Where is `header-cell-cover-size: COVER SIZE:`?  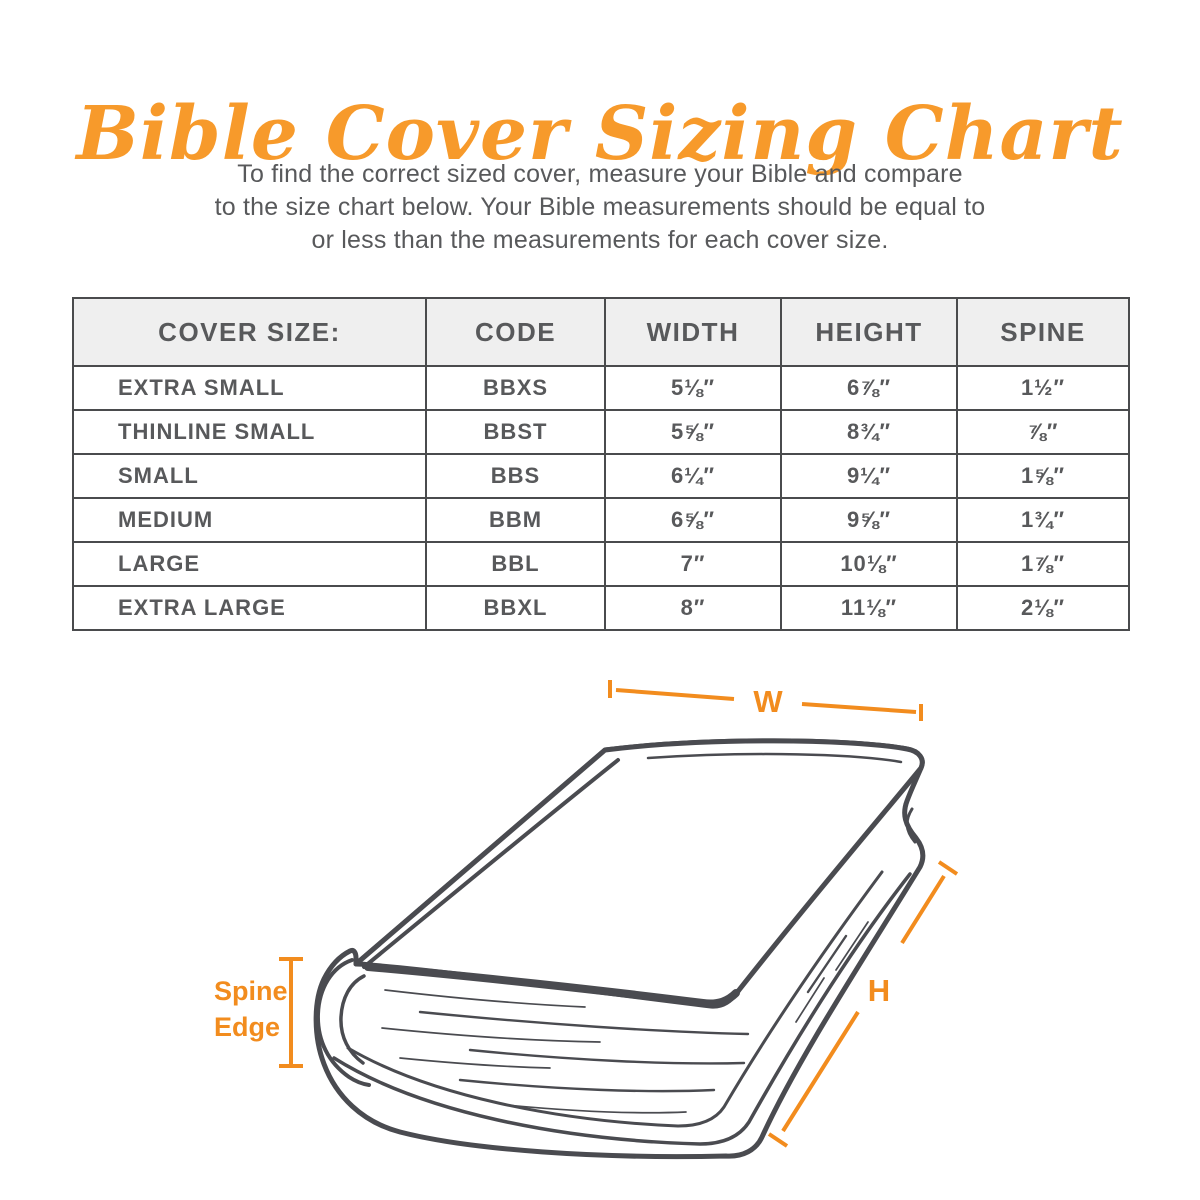
header-cell-cover-size: COVER SIZE: is located at coordinates (249, 332).